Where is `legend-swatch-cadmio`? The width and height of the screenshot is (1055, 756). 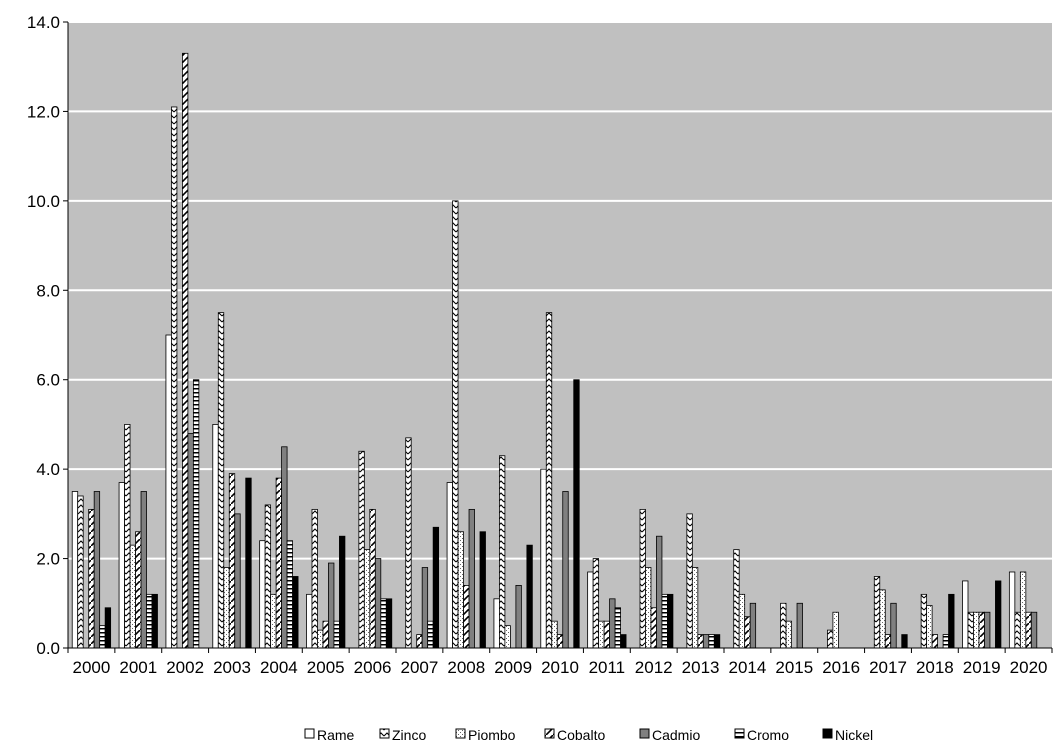 legend-swatch-cadmio is located at coordinates (644, 733).